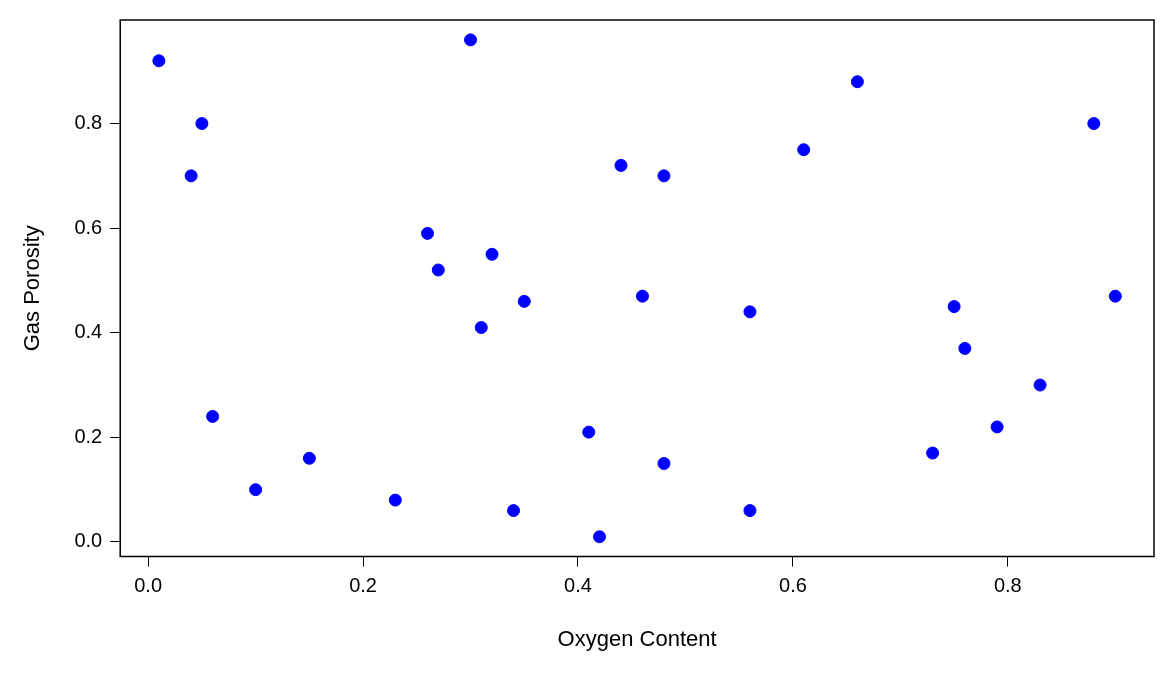  What do you see at coordinates (88, 540) in the screenshot?
I see `y-tick-label: 0.0` at bounding box center [88, 540].